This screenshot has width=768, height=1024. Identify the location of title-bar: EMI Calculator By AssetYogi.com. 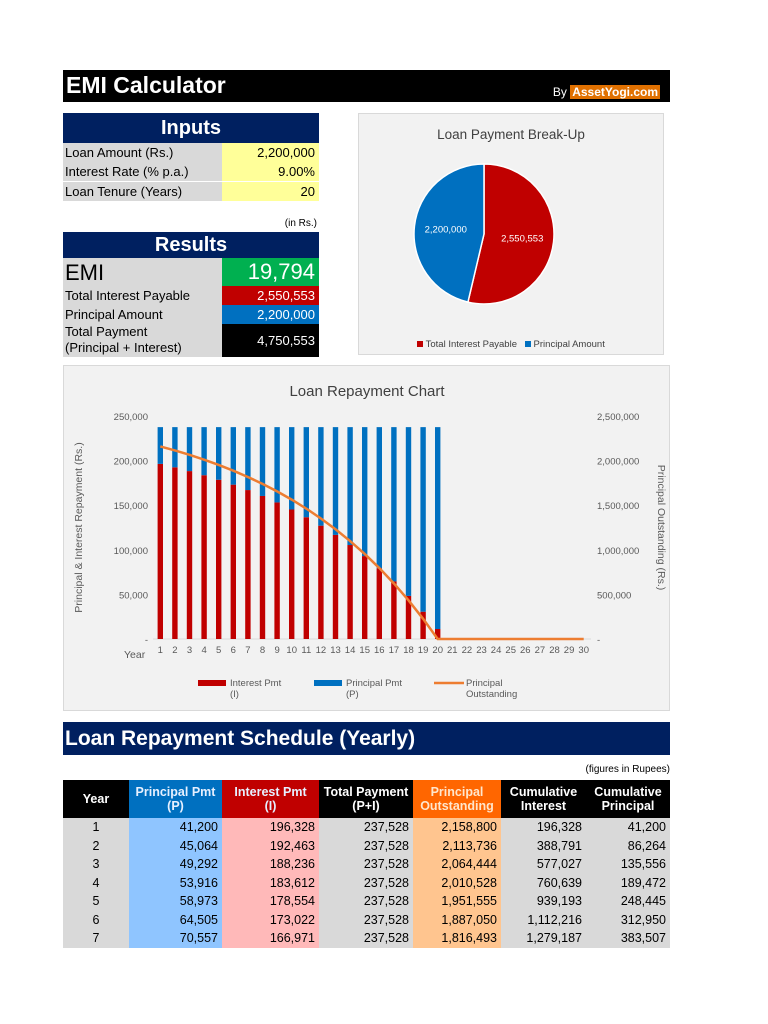
(366, 86).